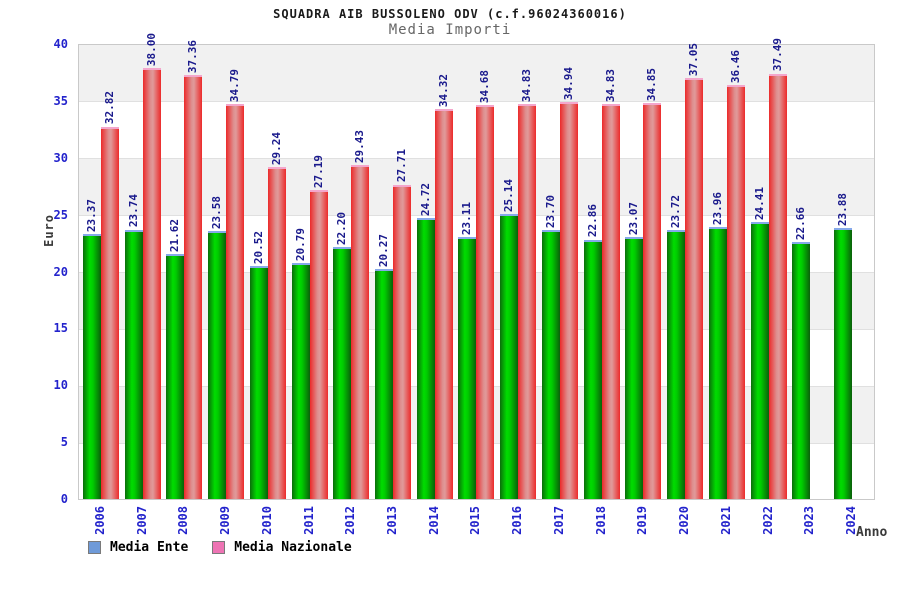 This screenshot has height=600, width=900. I want to click on year-group-2016: 25.14 34.83 2016, so click(518, 290).